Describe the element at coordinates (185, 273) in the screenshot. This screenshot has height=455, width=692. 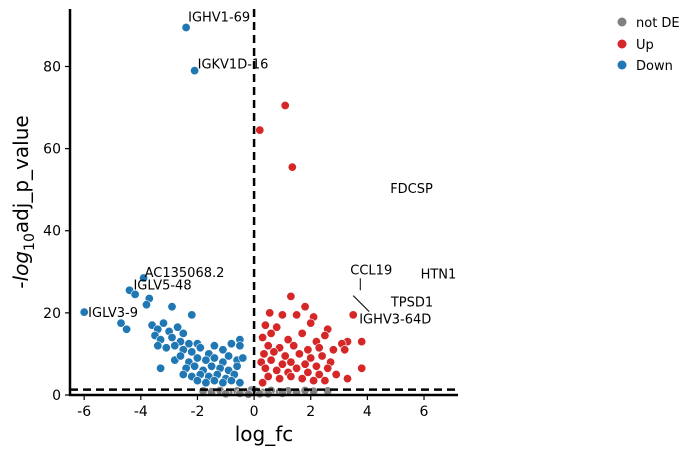
I see `gene-label-ac135068-2: AC135068.2` at that location.